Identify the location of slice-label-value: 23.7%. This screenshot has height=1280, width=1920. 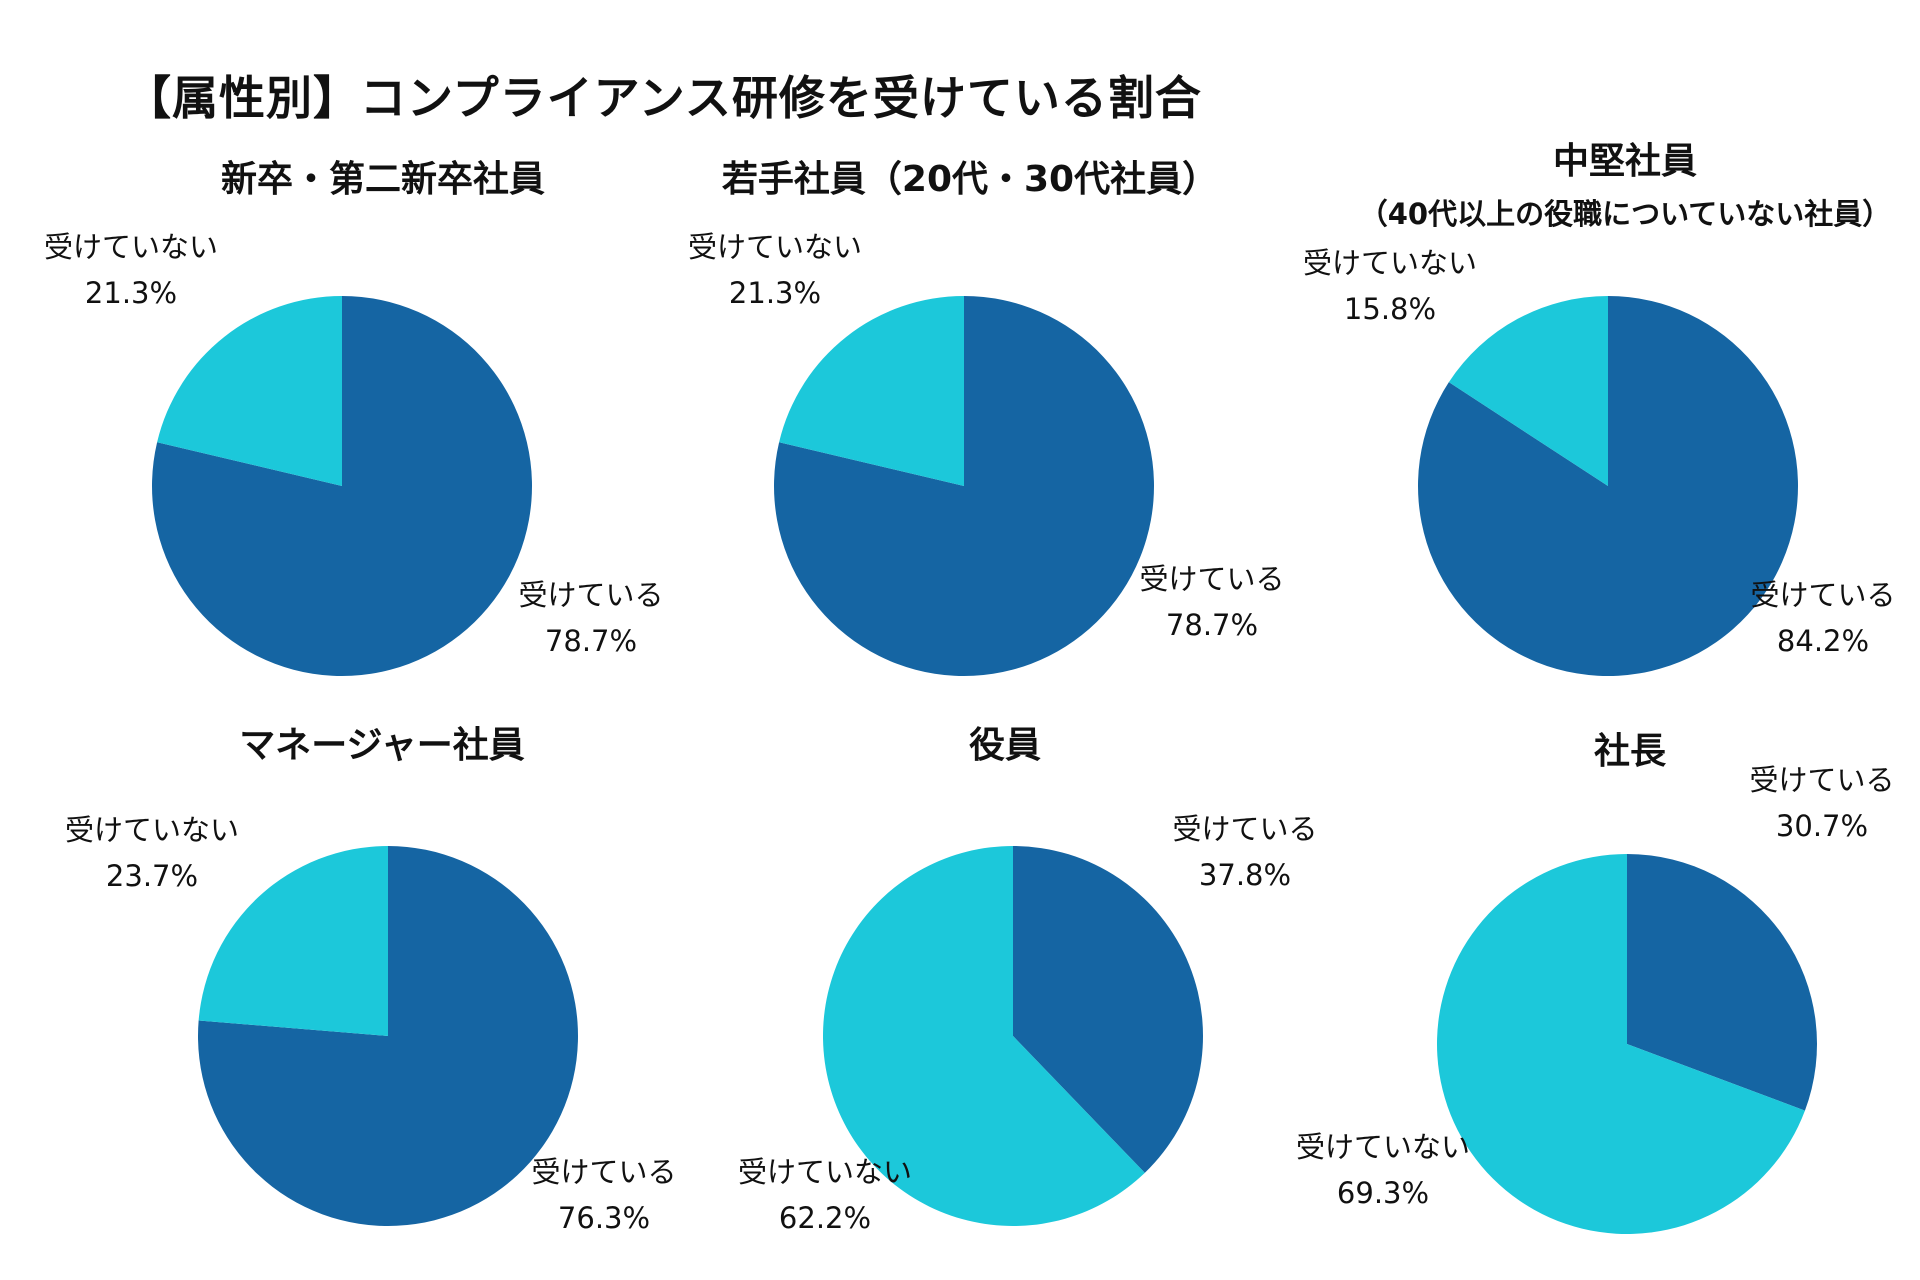
(152, 876).